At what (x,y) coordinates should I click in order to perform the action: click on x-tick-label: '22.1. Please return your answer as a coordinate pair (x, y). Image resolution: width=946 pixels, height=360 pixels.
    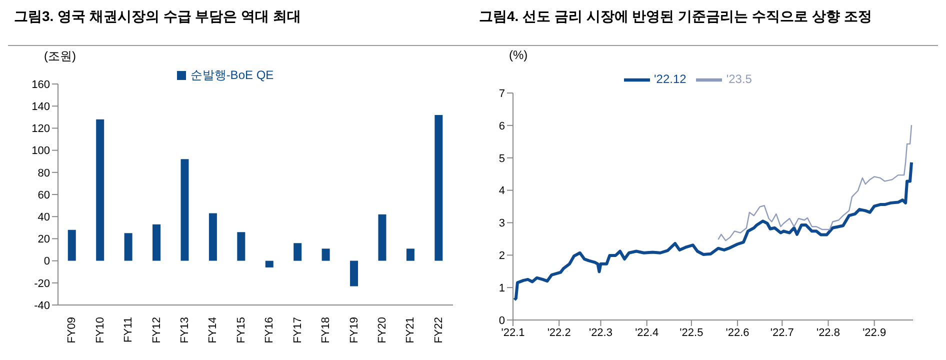
    Looking at the image, I should click on (513, 332).